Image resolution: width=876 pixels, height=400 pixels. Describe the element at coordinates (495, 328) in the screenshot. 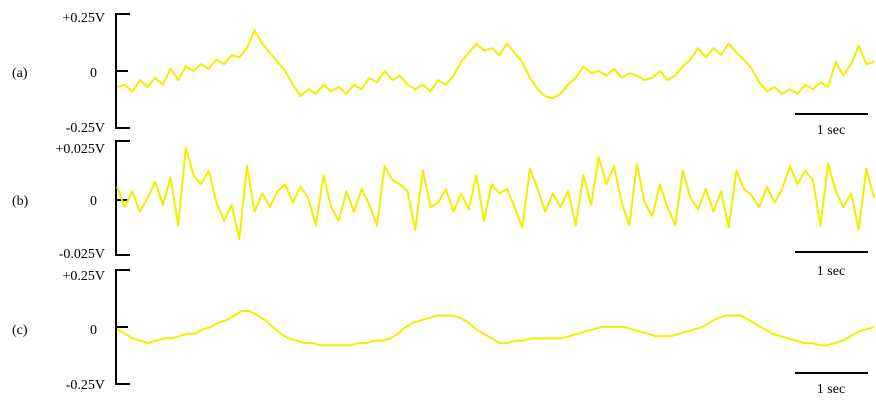

I see `panel-c-trace` at that location.